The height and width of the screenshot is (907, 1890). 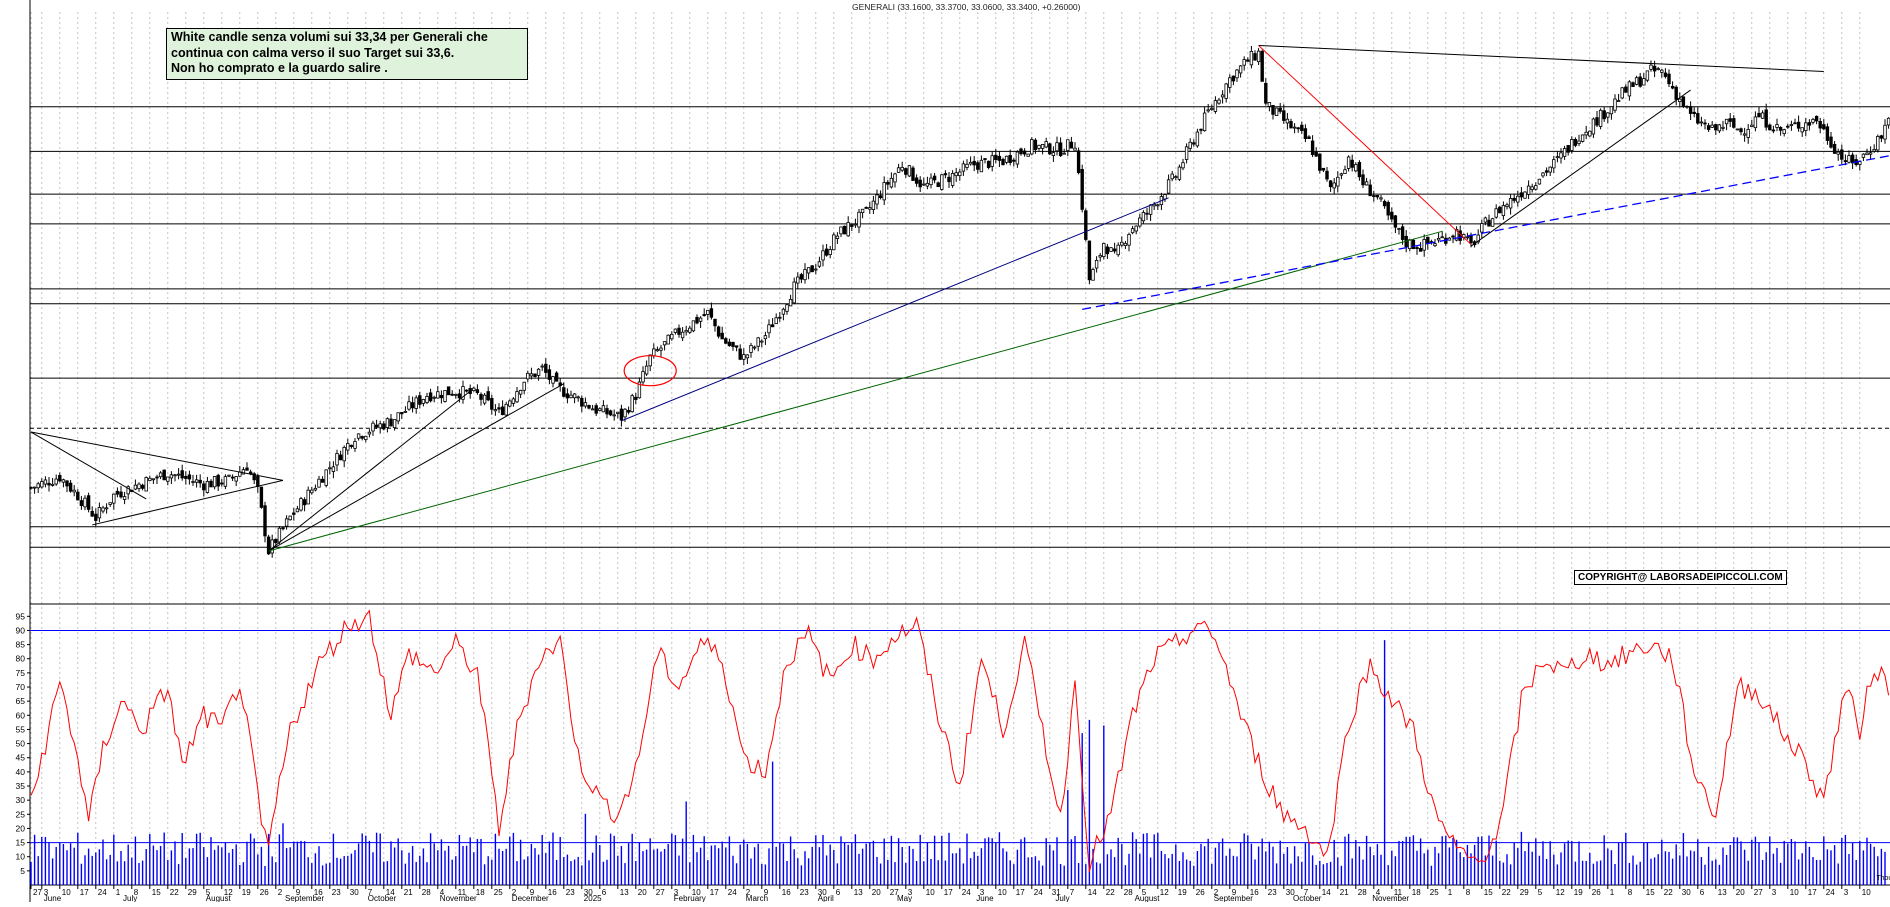 I want to click on month-label: February, so click(x=690, y=898).